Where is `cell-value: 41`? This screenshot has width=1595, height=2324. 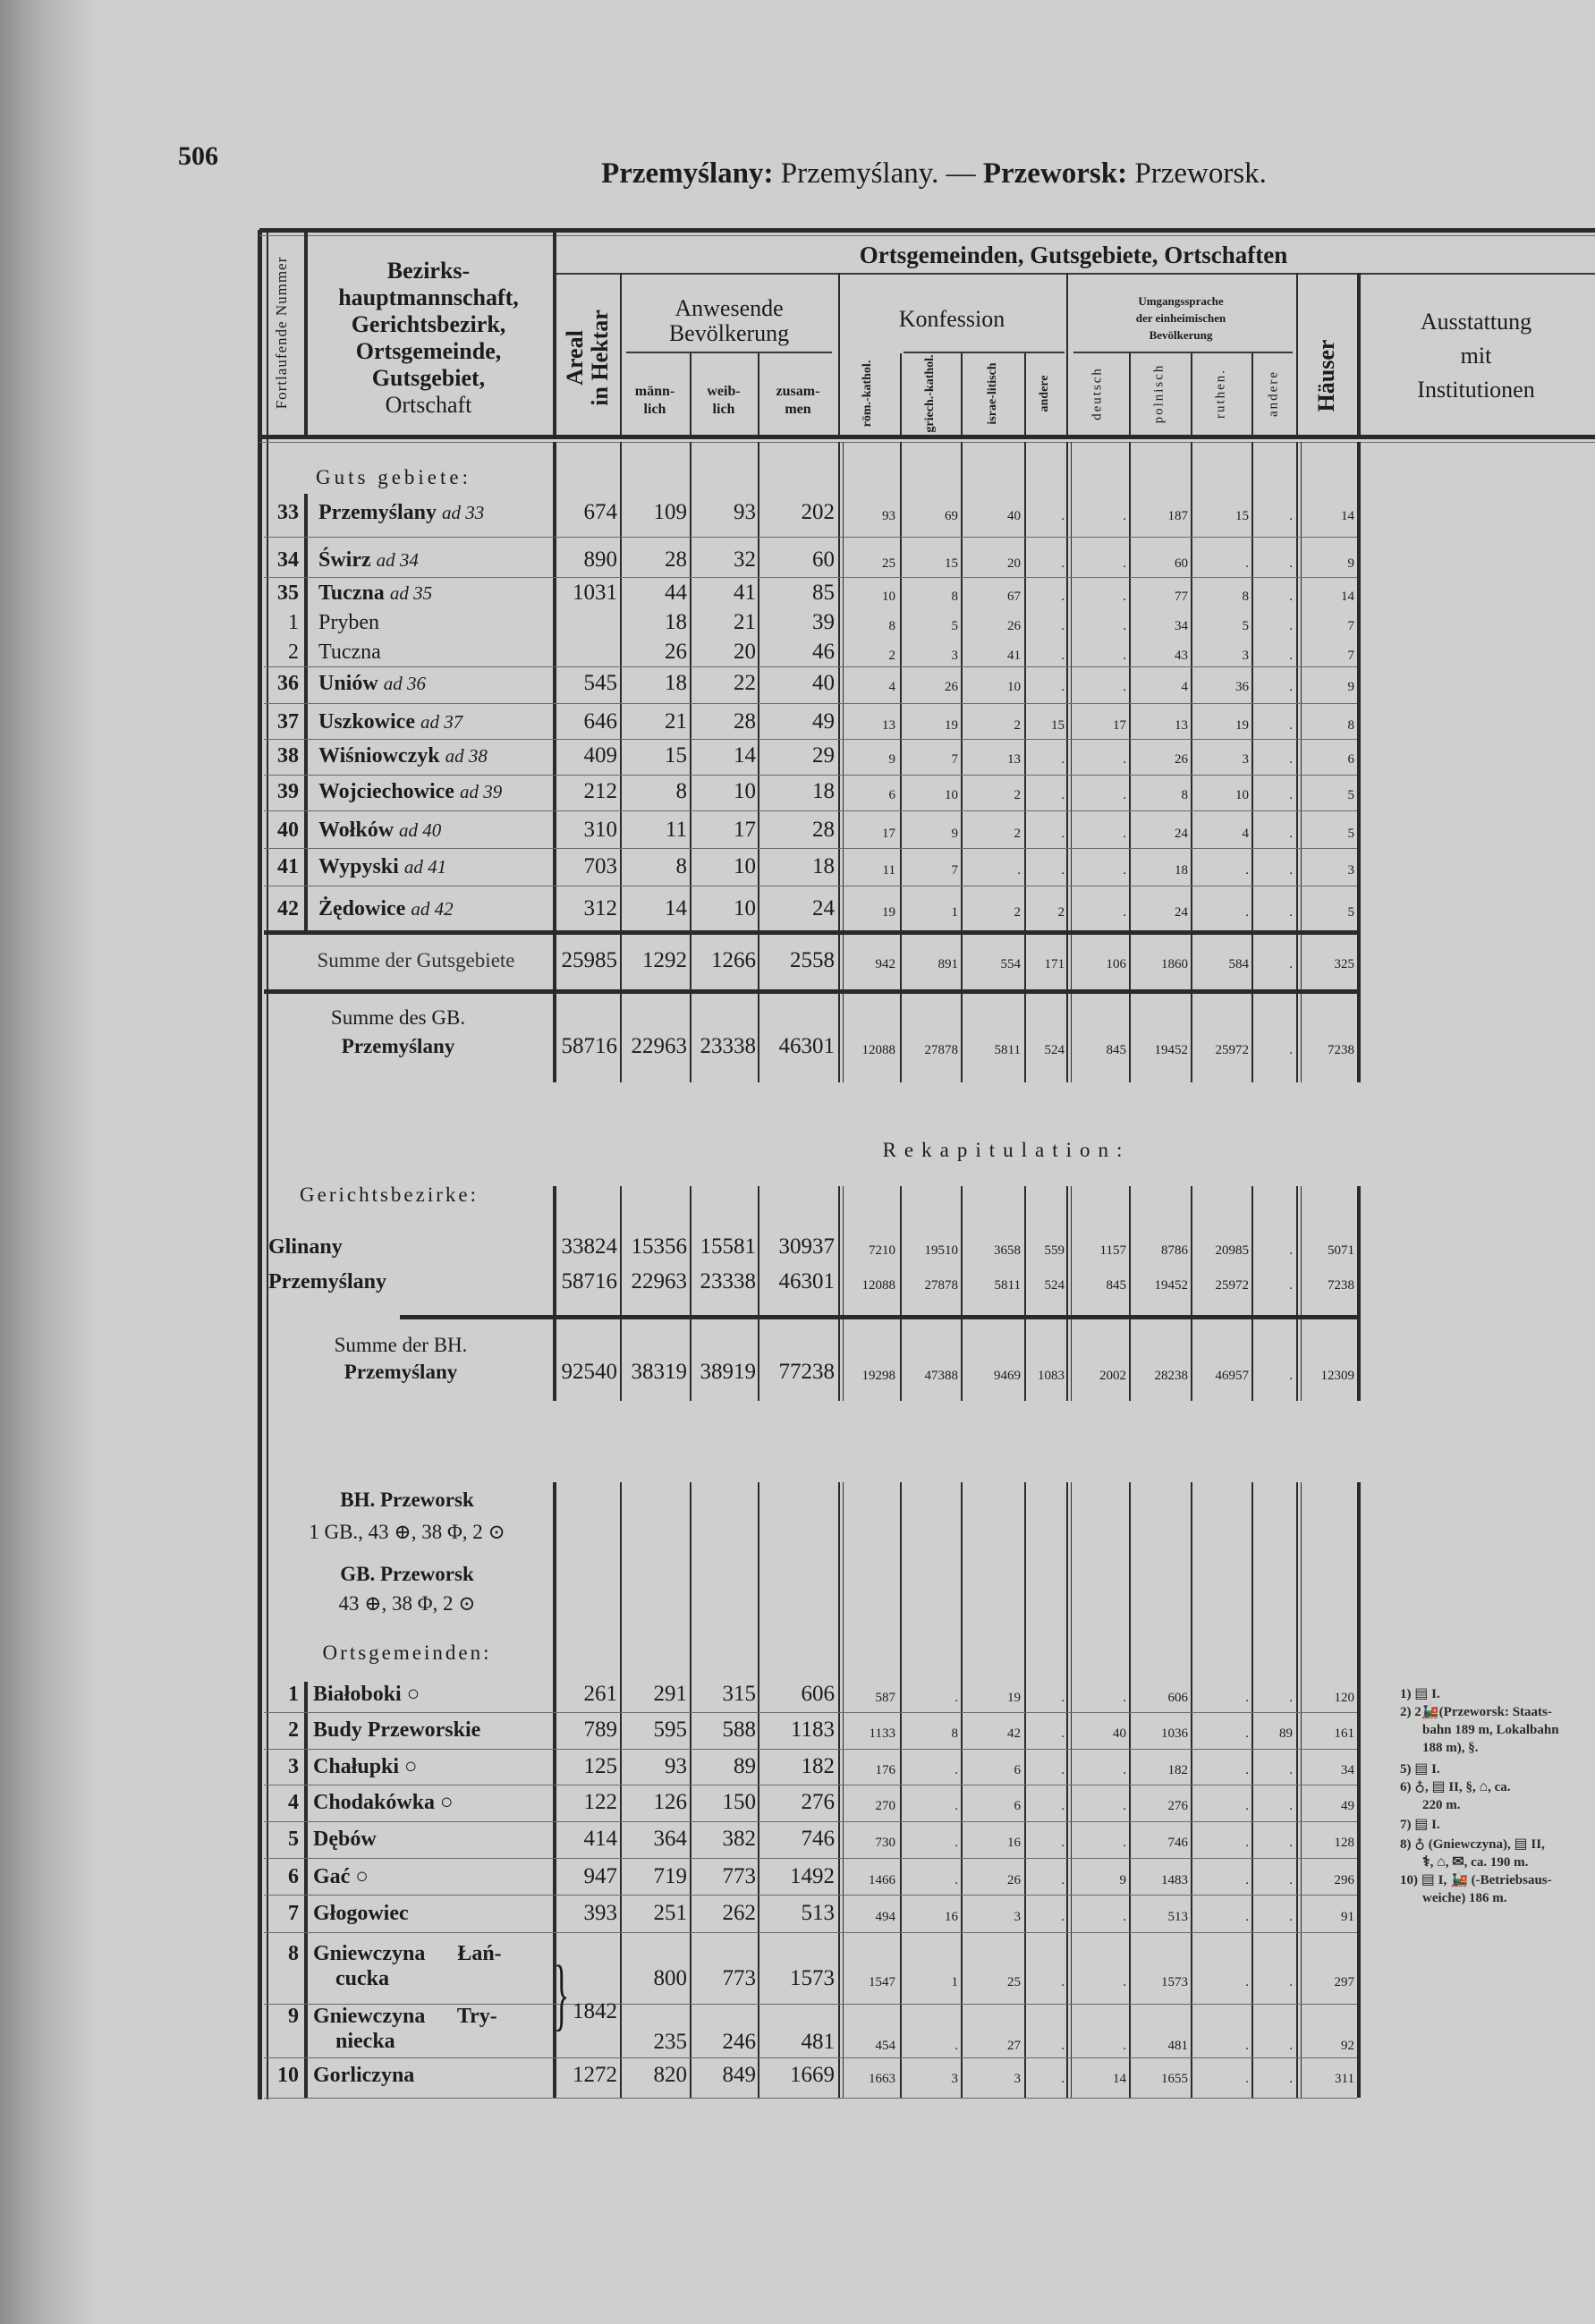 cell-value: 41 is located at coordinates (745, 593).